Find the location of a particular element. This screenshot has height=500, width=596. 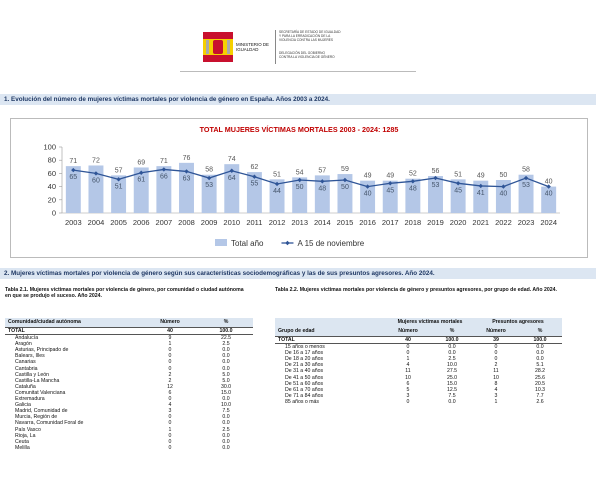

x-tick-label: 2009 is located at coordinates (209, 222).